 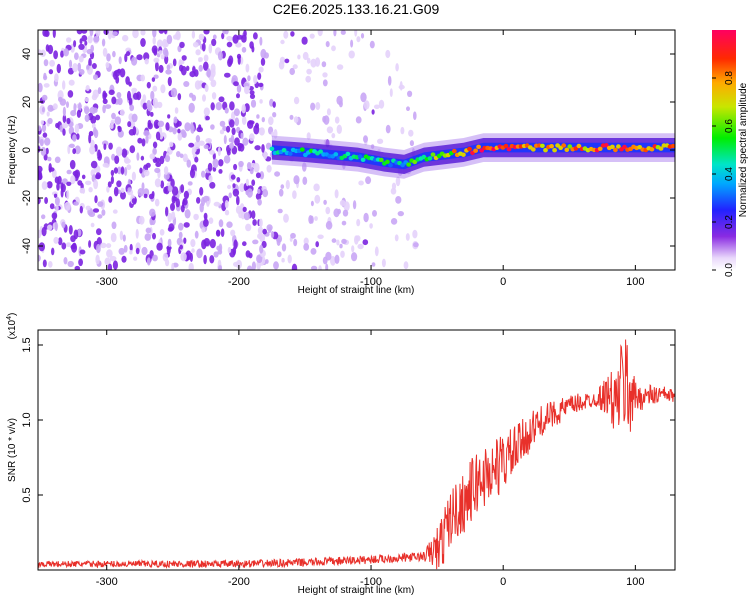 I want to click on snr-y-multiplier: (x104), so click(x=12, y=326).